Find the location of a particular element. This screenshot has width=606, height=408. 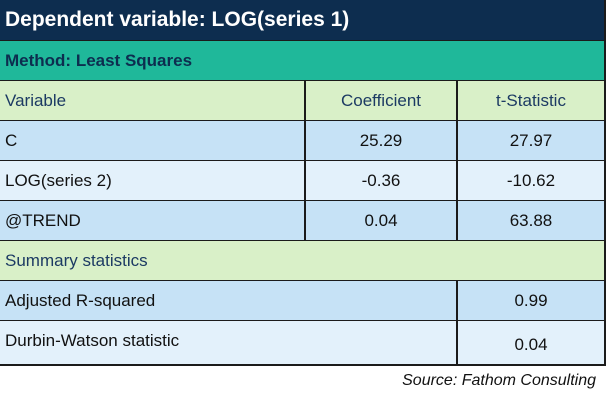

column-header-t-statistic: t-Statistic is located at coordinates (530, 100).